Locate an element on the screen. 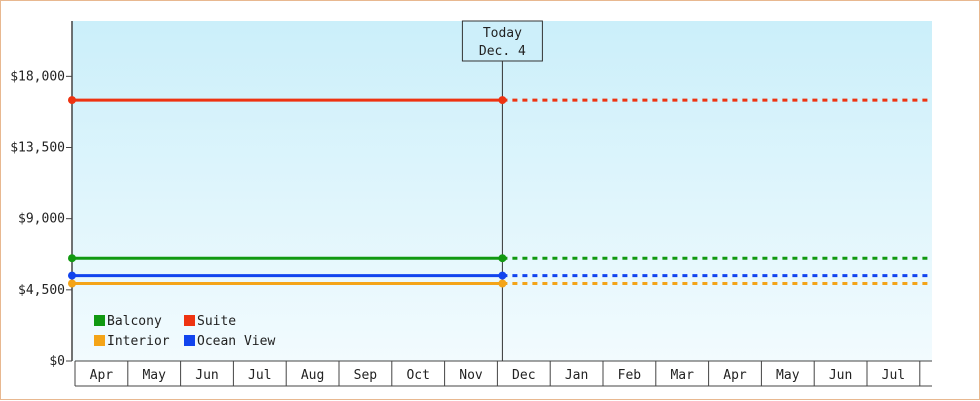  legend: Balcony Suite Interior Ocean View is located at coordinates (184, 331).